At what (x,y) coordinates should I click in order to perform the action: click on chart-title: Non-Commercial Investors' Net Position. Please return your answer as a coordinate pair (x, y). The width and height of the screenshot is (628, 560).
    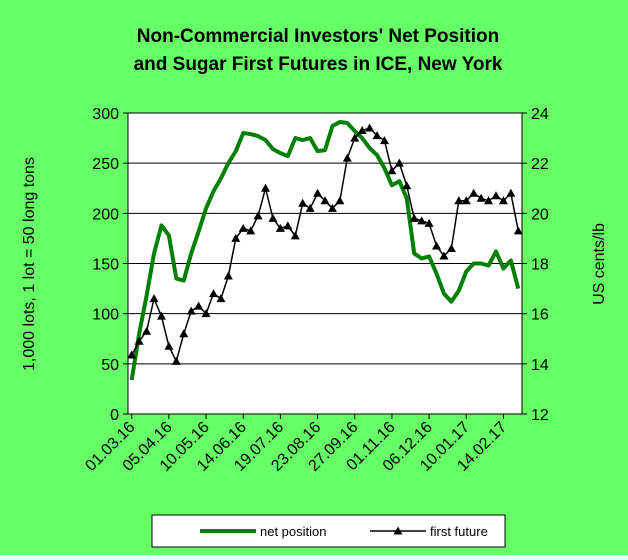
    Looking at the image, I should click on (318, 36).